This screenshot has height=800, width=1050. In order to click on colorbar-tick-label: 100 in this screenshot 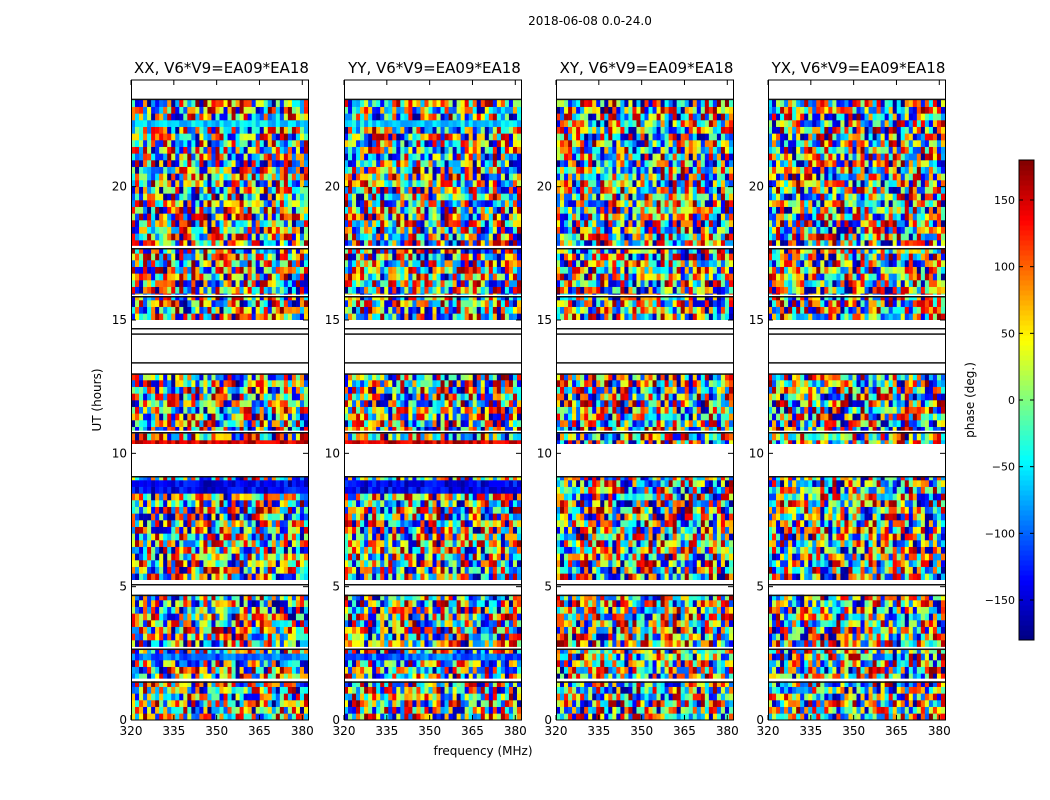, I will do `click(1004, 267)`.